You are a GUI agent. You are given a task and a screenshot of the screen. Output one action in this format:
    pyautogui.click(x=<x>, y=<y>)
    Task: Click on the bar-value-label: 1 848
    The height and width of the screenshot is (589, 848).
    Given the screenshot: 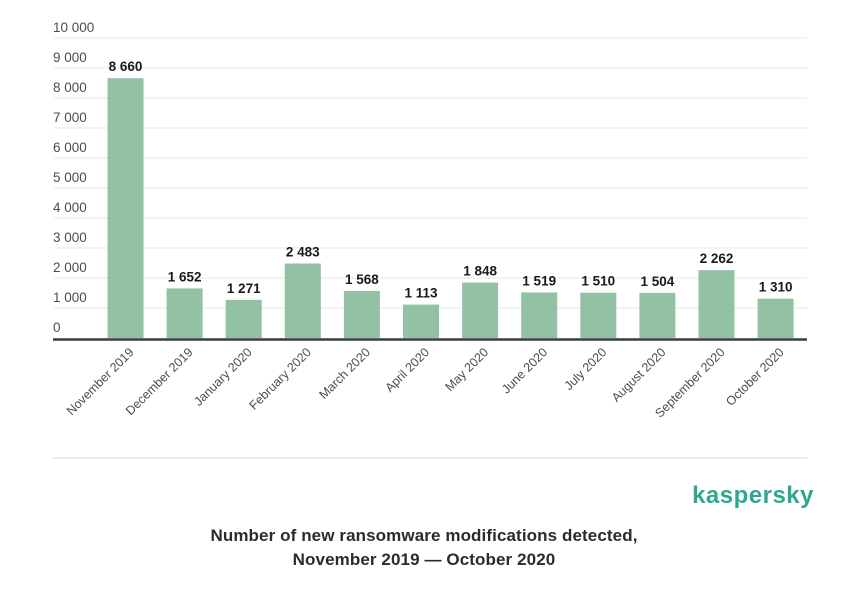 What is the action you would take?
    pyautogui.click(x=480, y=271)
    